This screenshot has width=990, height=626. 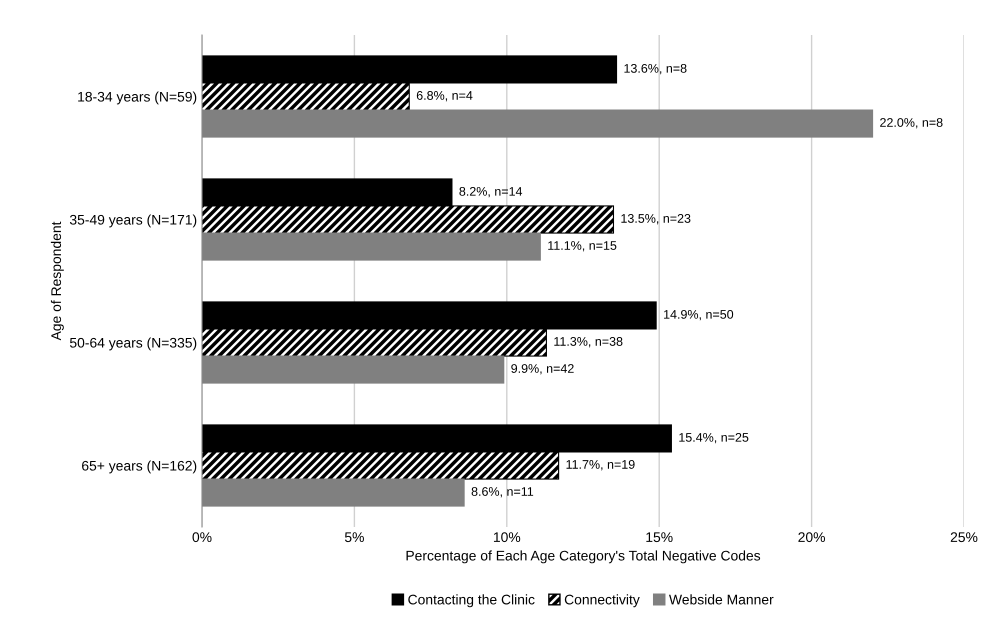 What do you see at coordinates (490, 192) in the screenshot?
I see `data-label: 8.2%, n=14` at bounding box center [490, 192].